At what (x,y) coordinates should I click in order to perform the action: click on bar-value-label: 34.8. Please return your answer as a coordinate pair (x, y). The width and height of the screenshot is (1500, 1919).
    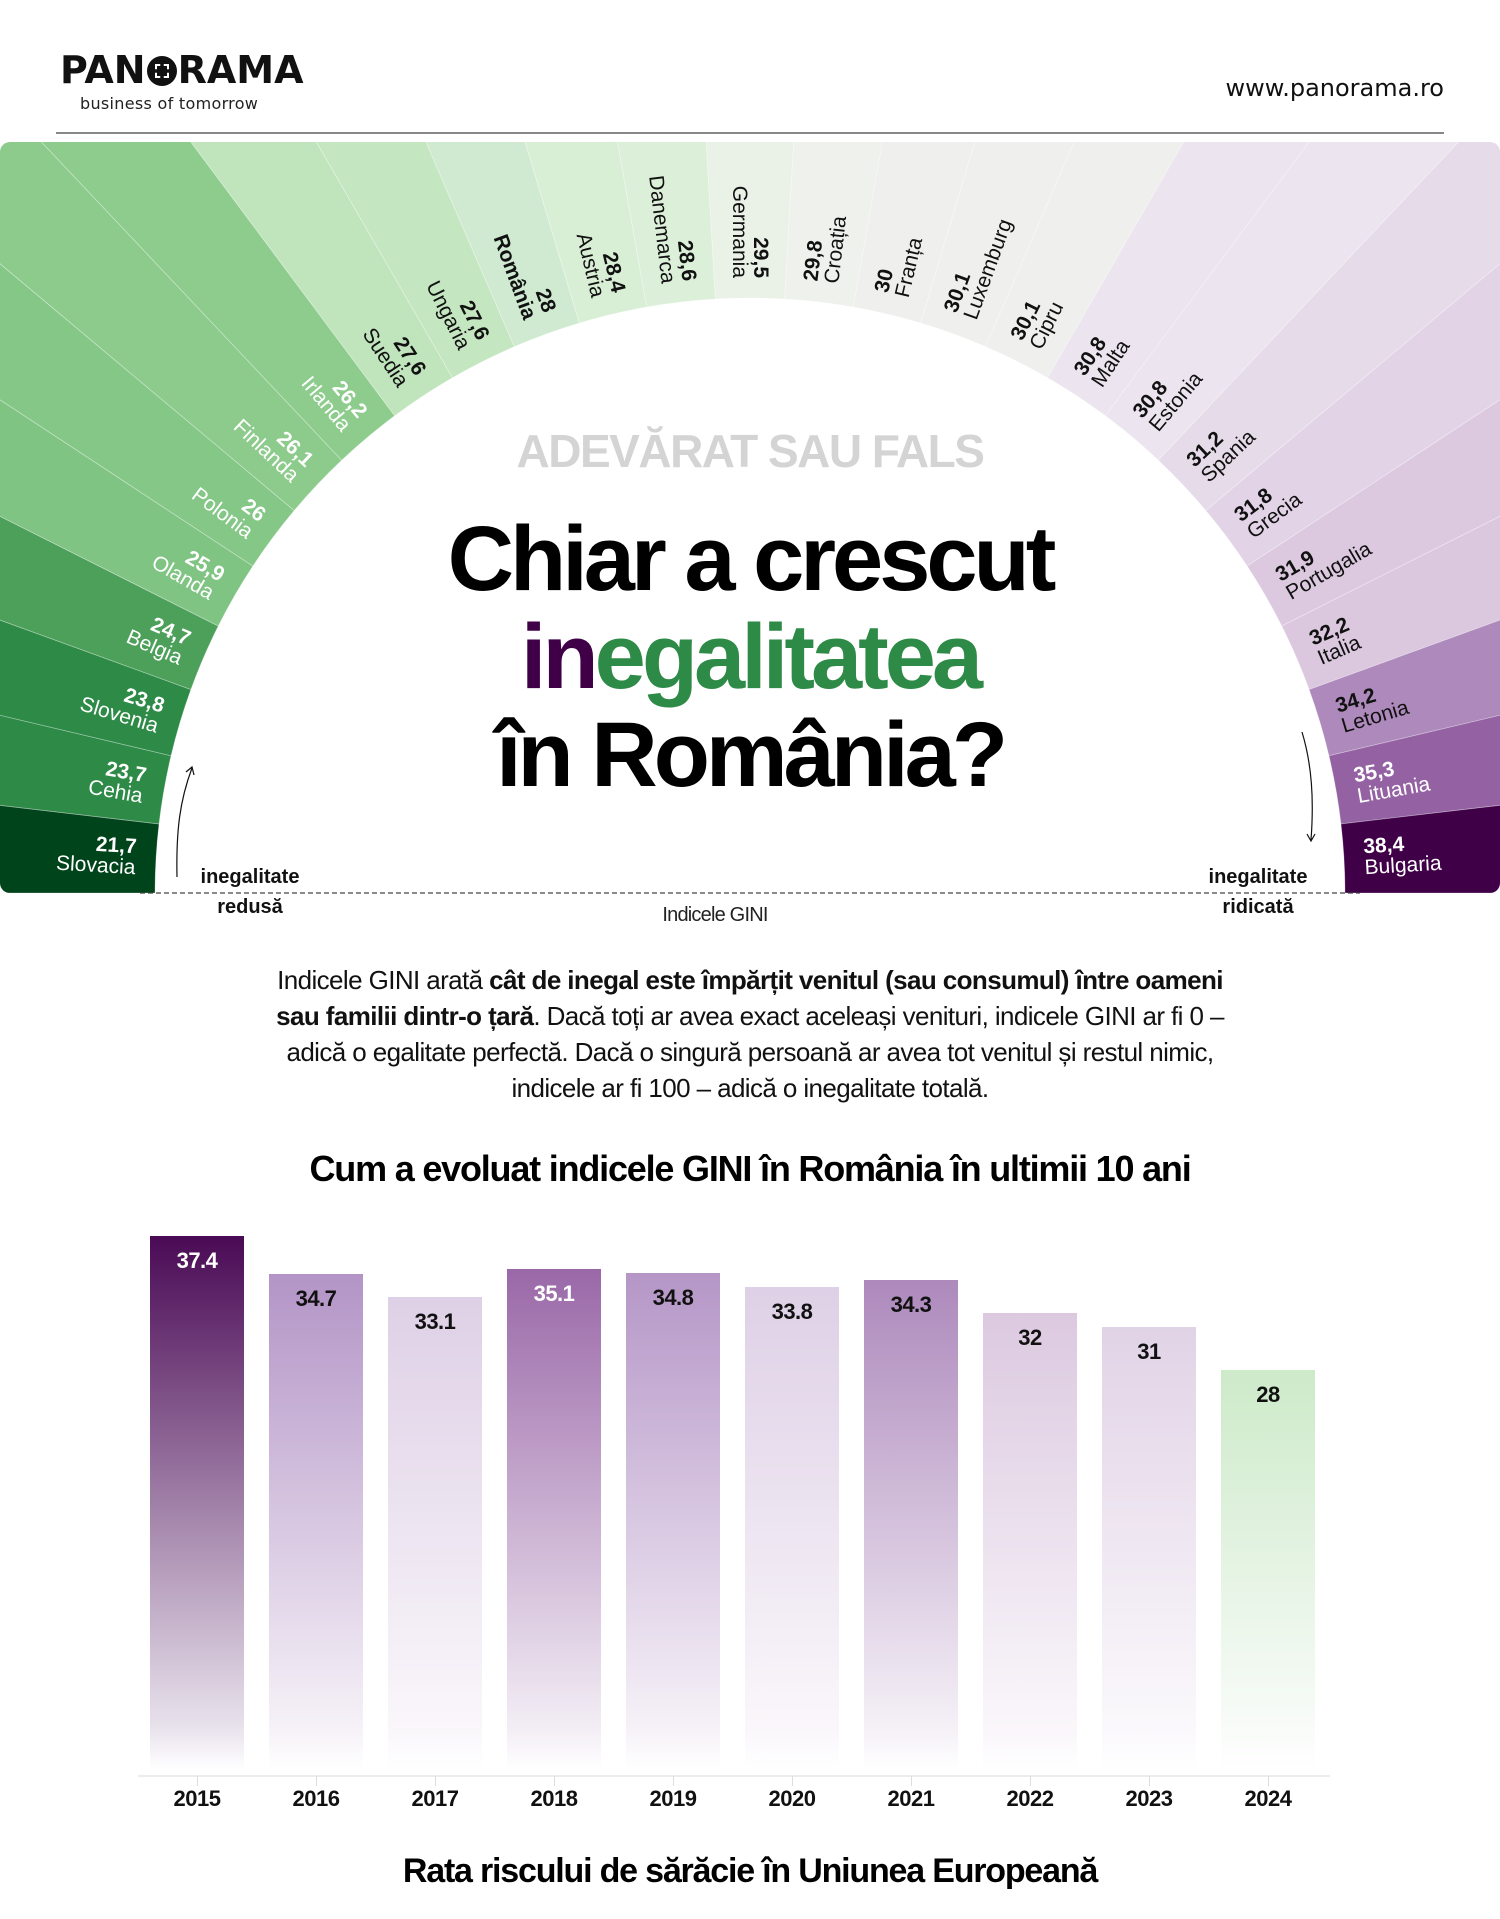
    Looking at the image, I should click on (673, 1297).